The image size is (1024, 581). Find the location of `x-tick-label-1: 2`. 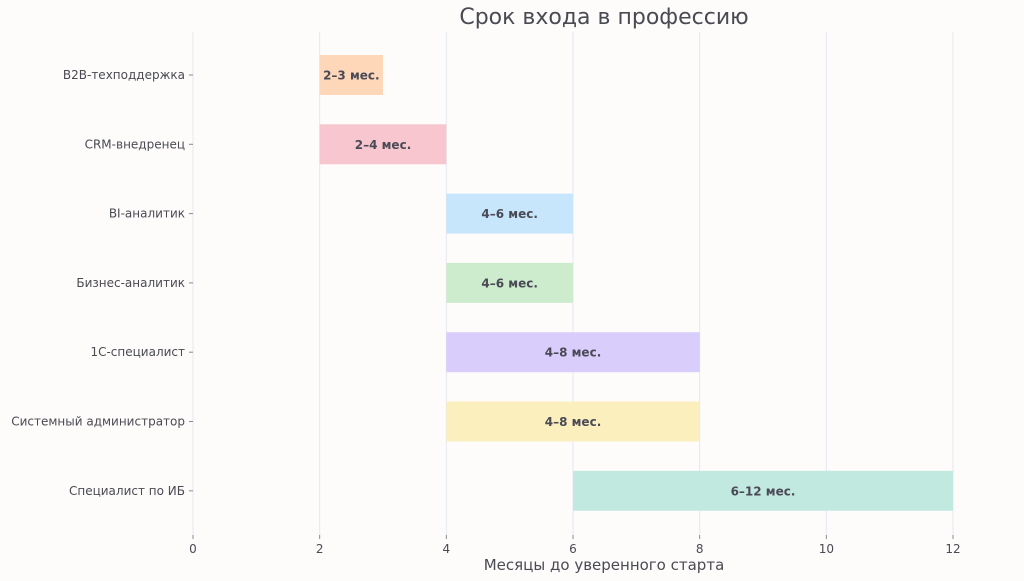

x-tick-label-1: 2 is located at coordinates (320, 549).